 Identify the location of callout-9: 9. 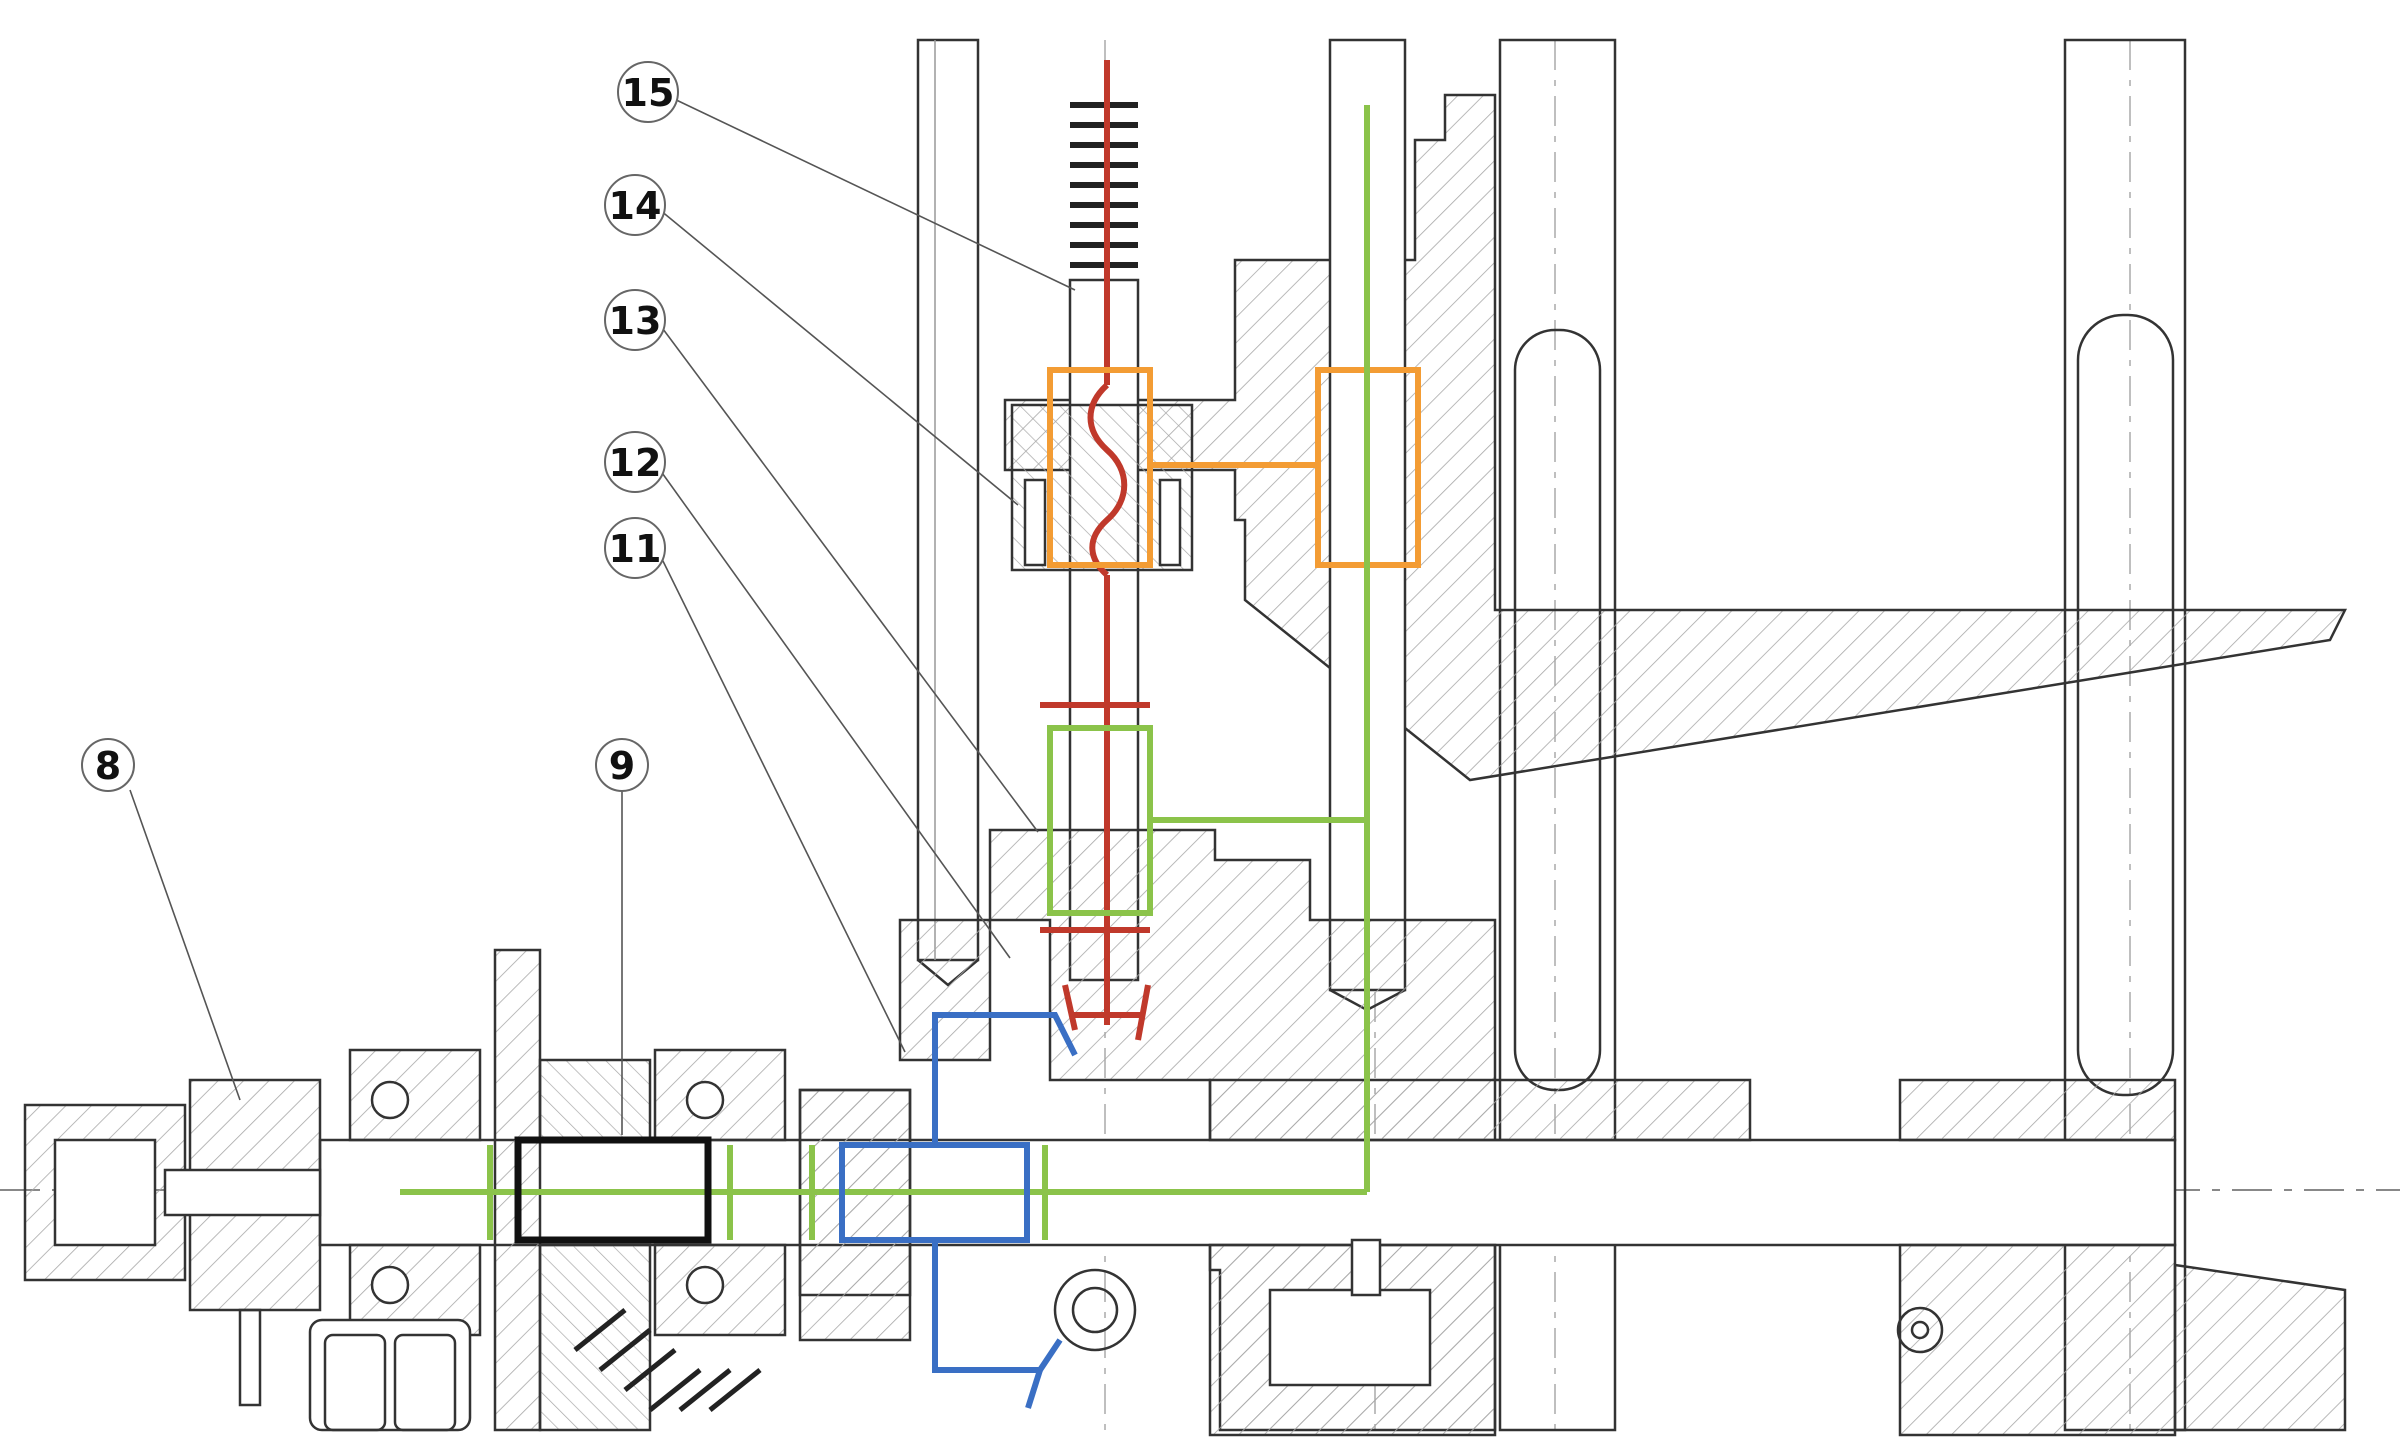
(622, 765).